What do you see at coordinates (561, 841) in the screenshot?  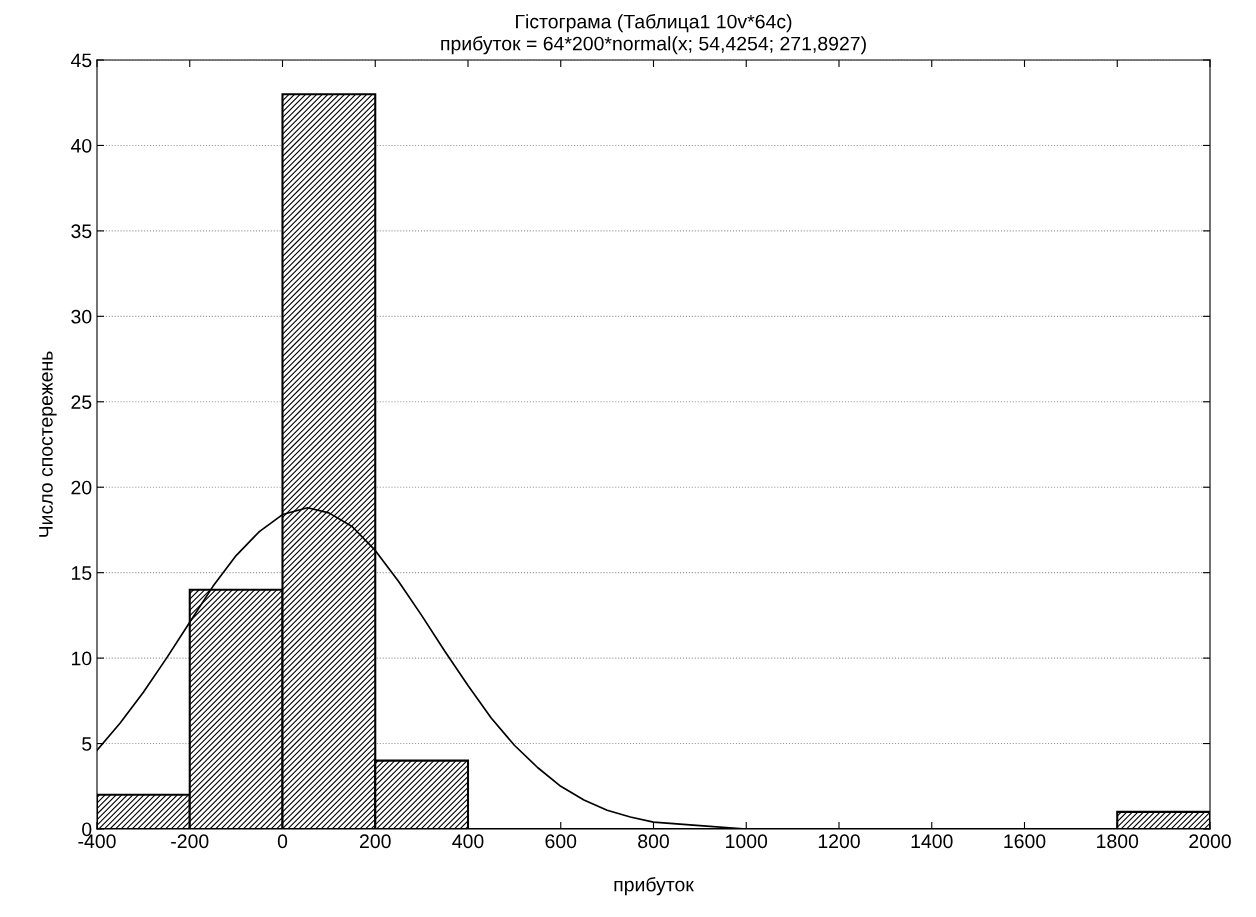 I see `x-tick-label: 600` at bounding box center [561, 841].